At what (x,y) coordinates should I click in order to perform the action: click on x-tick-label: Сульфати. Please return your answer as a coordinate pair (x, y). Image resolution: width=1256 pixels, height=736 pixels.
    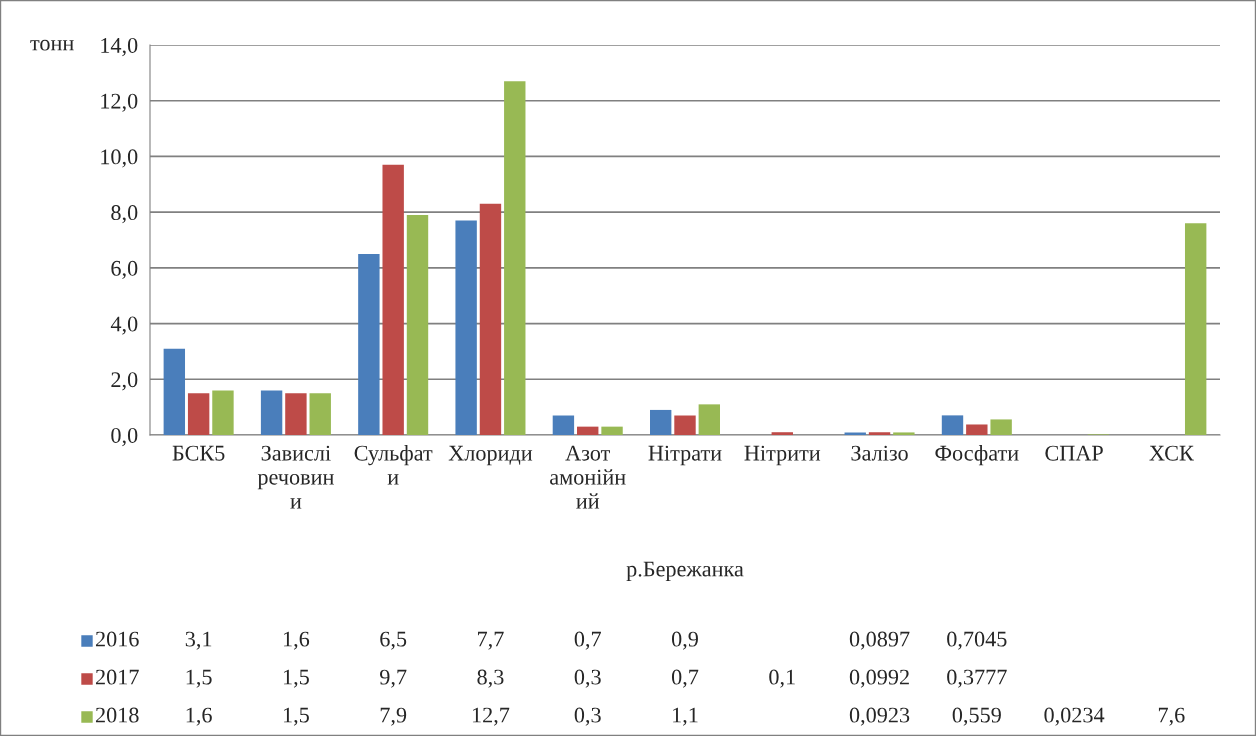
    Looking at the image, I should click on (393, 465).